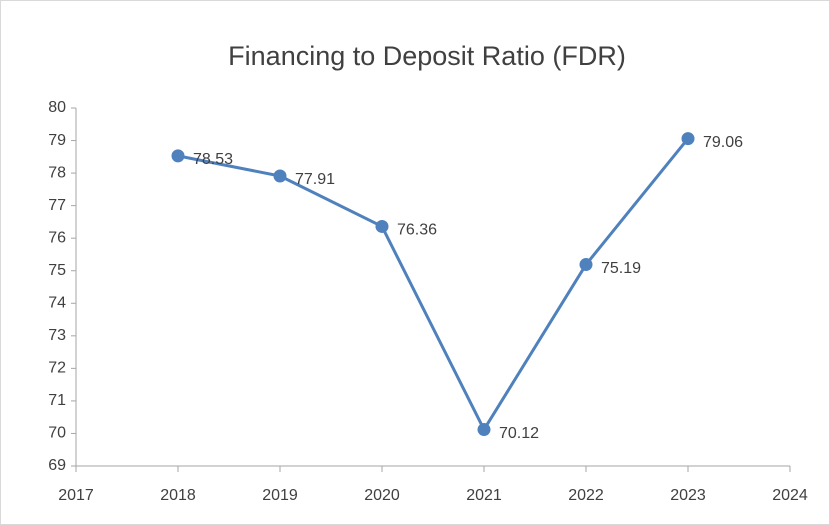 This screenshot has height=525, width=830. I want to click on x-tick-label: 2023, so click(688, 495).